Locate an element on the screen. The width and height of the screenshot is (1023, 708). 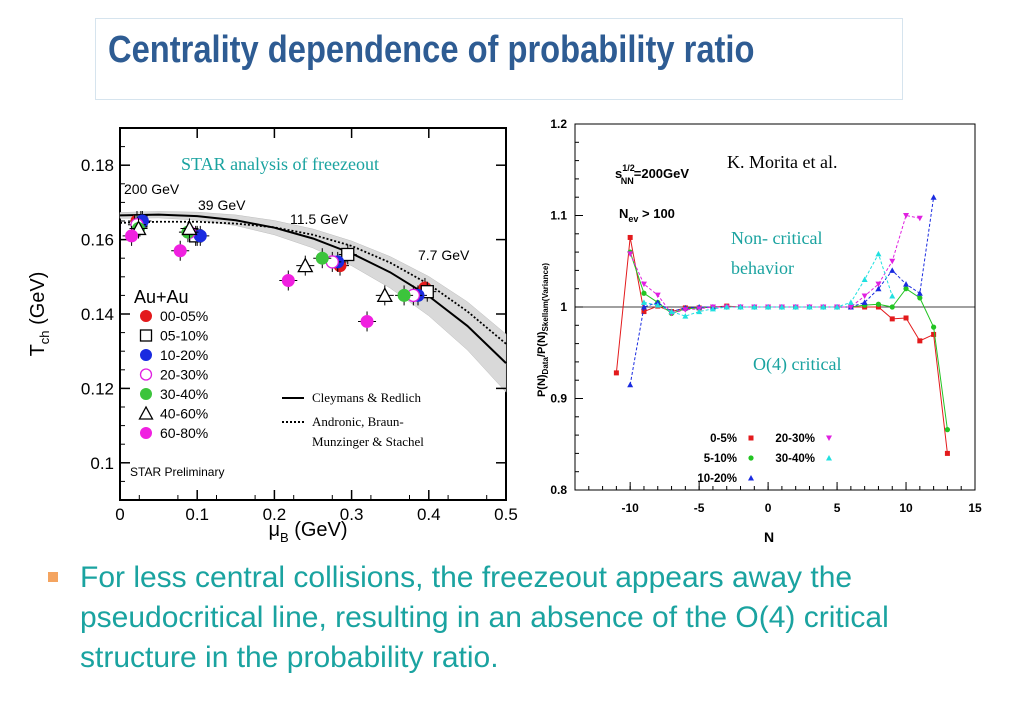
curve-andronic is located at coordinates (313, 282).